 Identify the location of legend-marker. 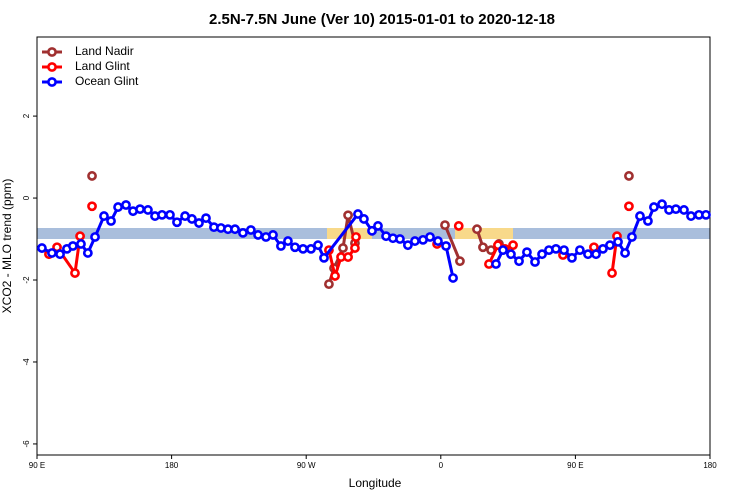
(52, 82).